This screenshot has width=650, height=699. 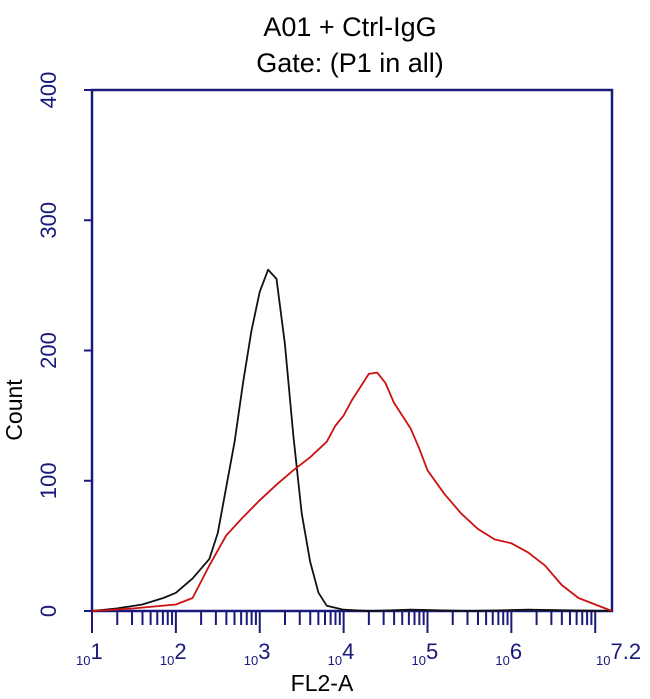 What do you see at coordinates (424, 653) in the screenshot?
I see `x-tick-label: 10⁵` at bounding box center [424, 653].